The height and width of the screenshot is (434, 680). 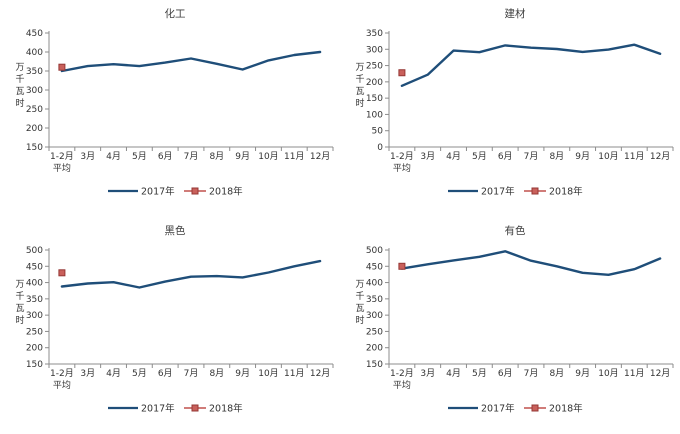 What do you see at coordinates (380, 148) in the screenshot?
I see `y-tick-label: 0` at bounding box center [380, 148].